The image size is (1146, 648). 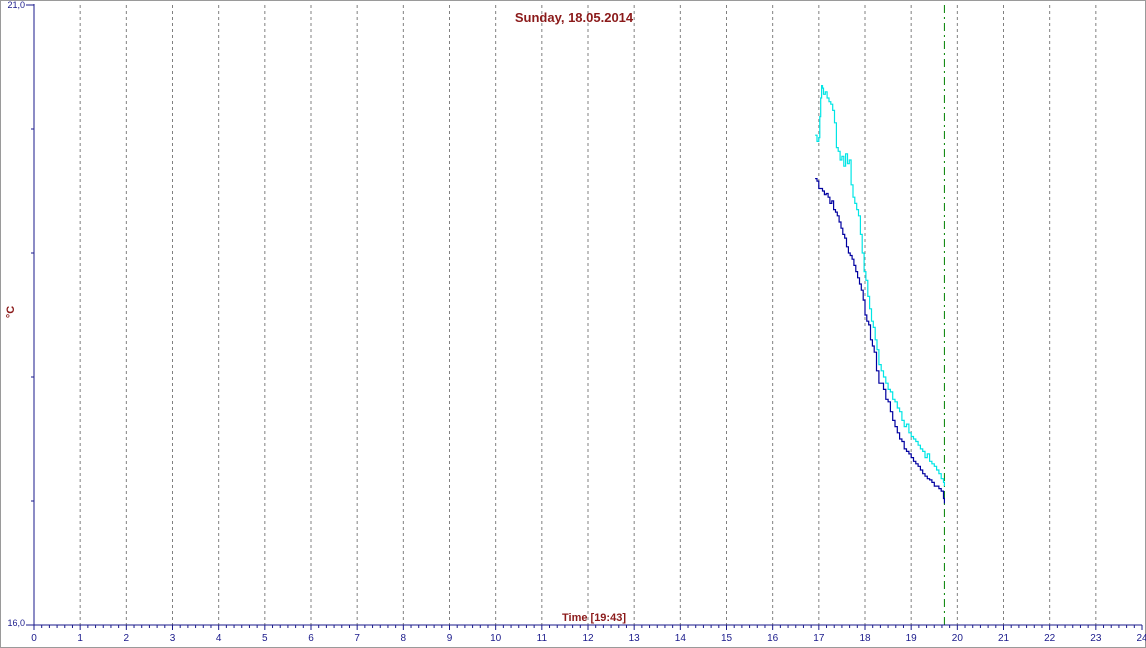 I want to click on x-tick-label: 16, so click(x=773, y=638).